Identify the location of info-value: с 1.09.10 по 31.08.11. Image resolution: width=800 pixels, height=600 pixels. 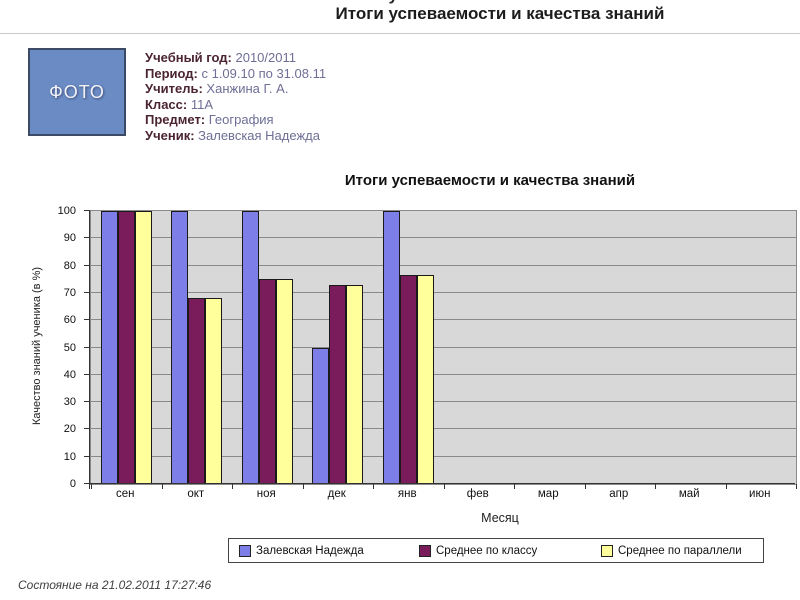
(262, 73).